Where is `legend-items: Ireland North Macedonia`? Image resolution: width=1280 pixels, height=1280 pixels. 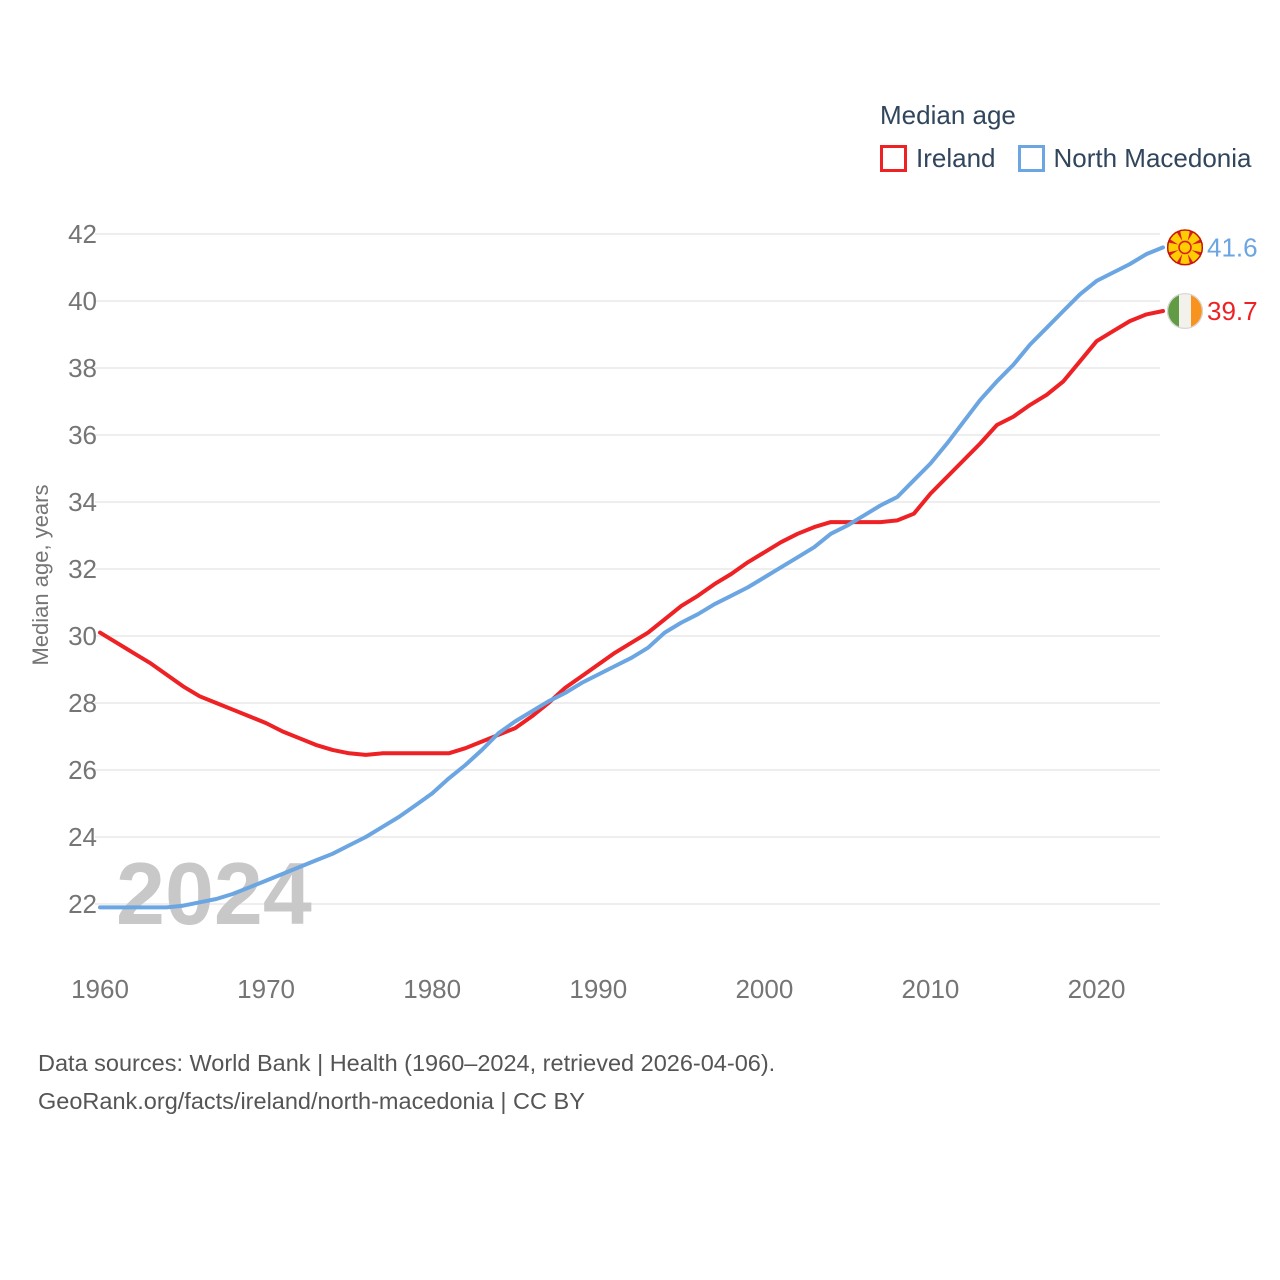 legend-items: Ireland North Macedonia is located at coordinates (1066, 158).